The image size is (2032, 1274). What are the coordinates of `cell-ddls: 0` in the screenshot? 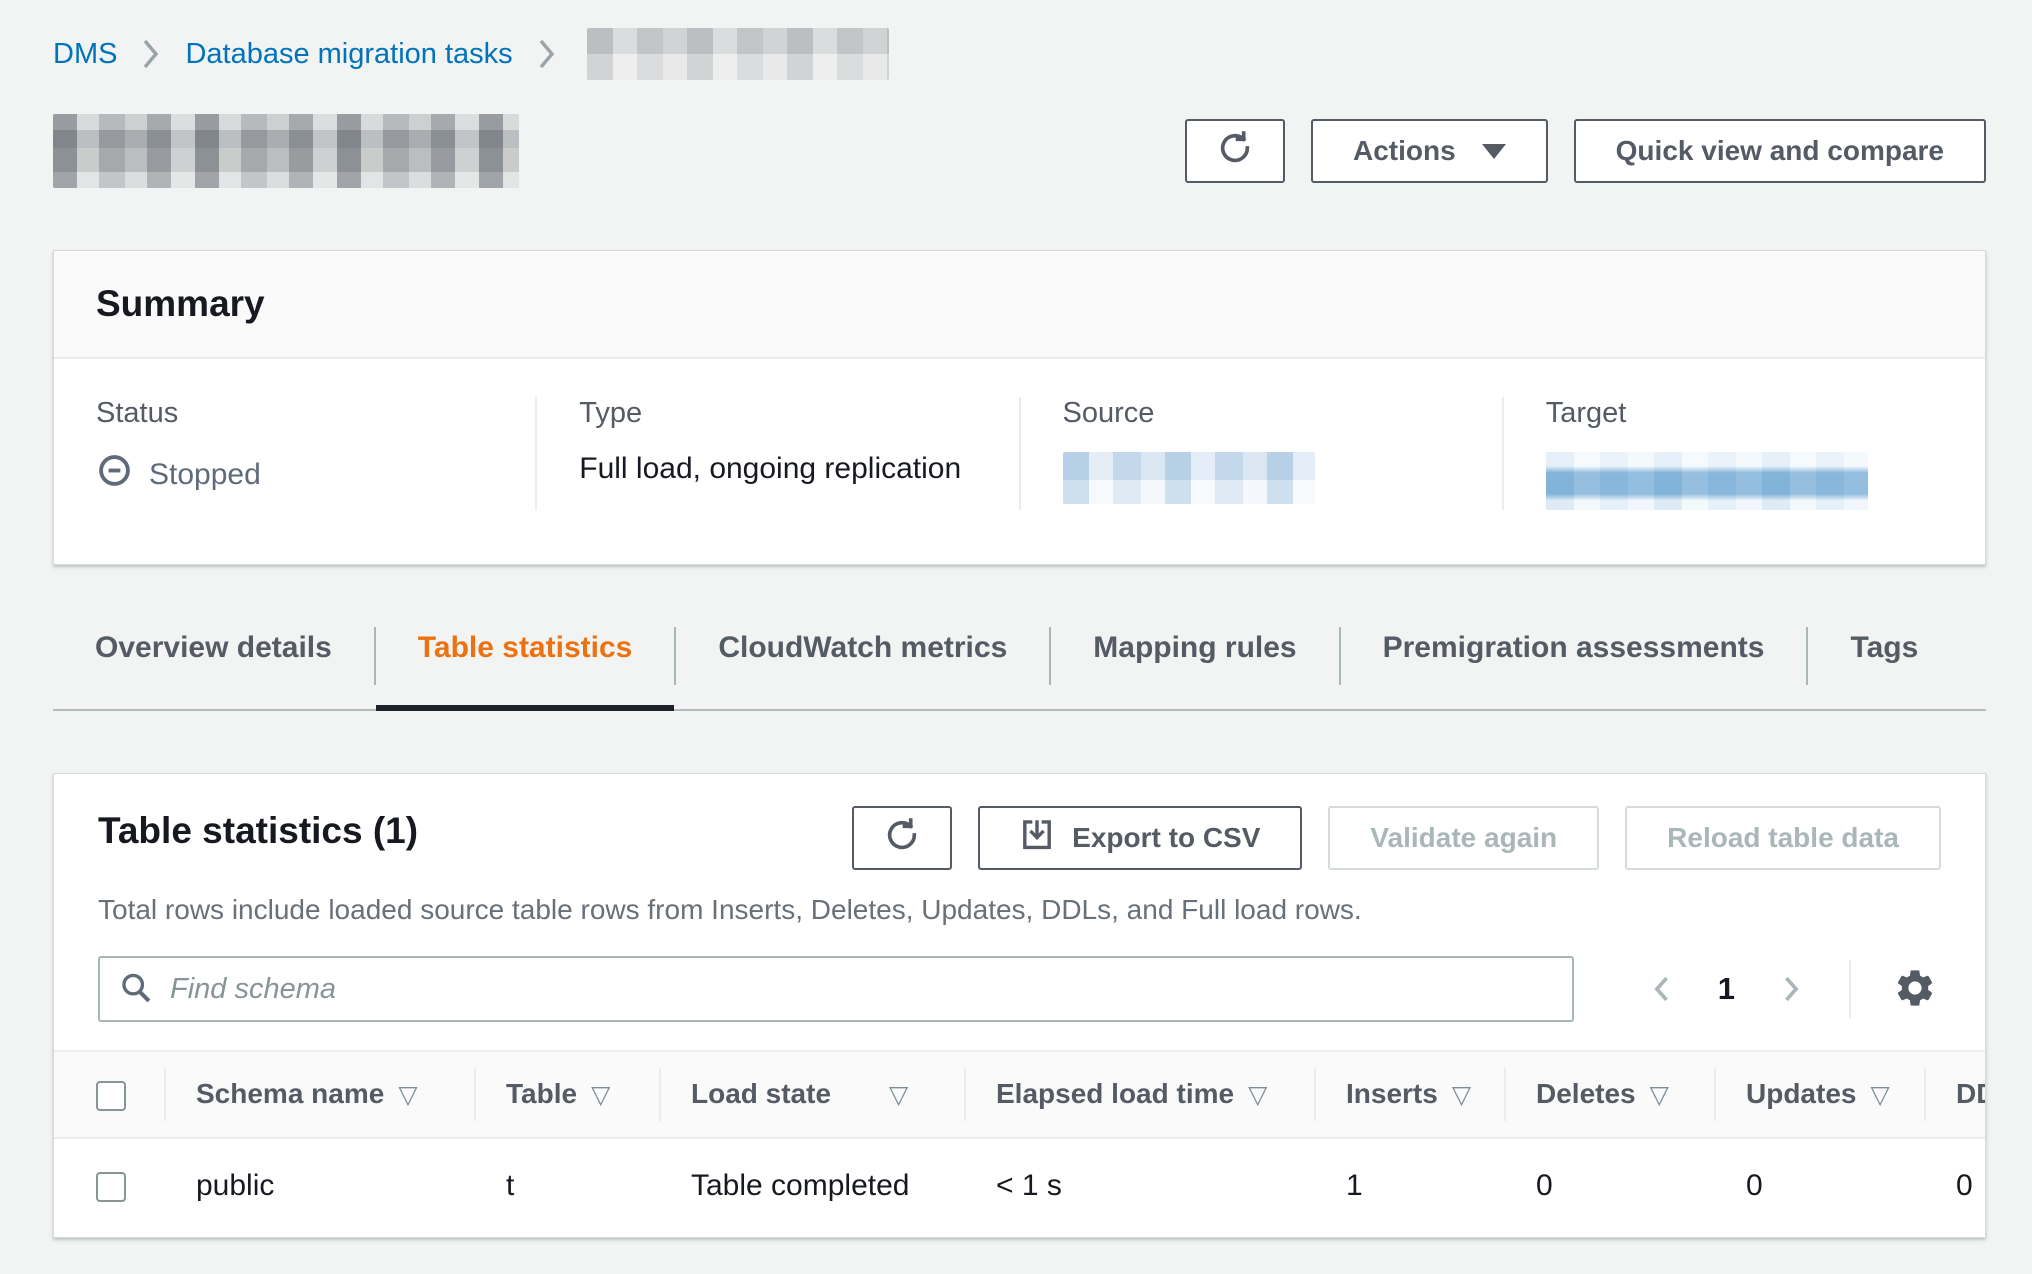 It's located at (1954, 1187).